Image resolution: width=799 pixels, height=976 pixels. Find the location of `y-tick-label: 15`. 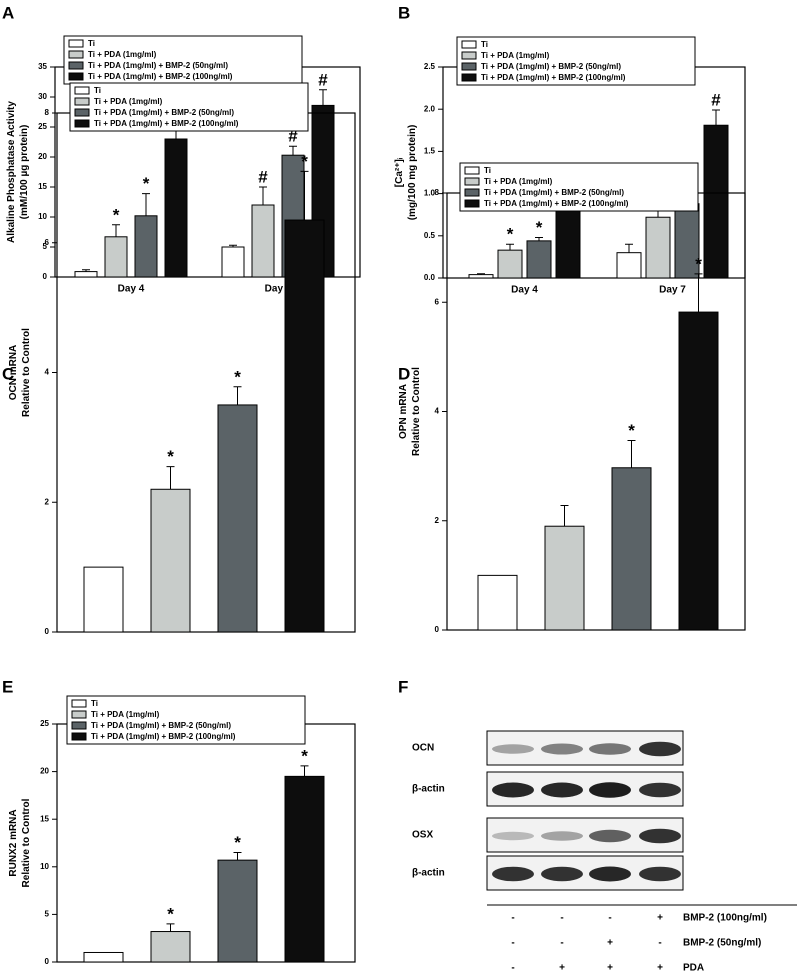

y-tick-label: 15 is located at coordinates (44, 818).